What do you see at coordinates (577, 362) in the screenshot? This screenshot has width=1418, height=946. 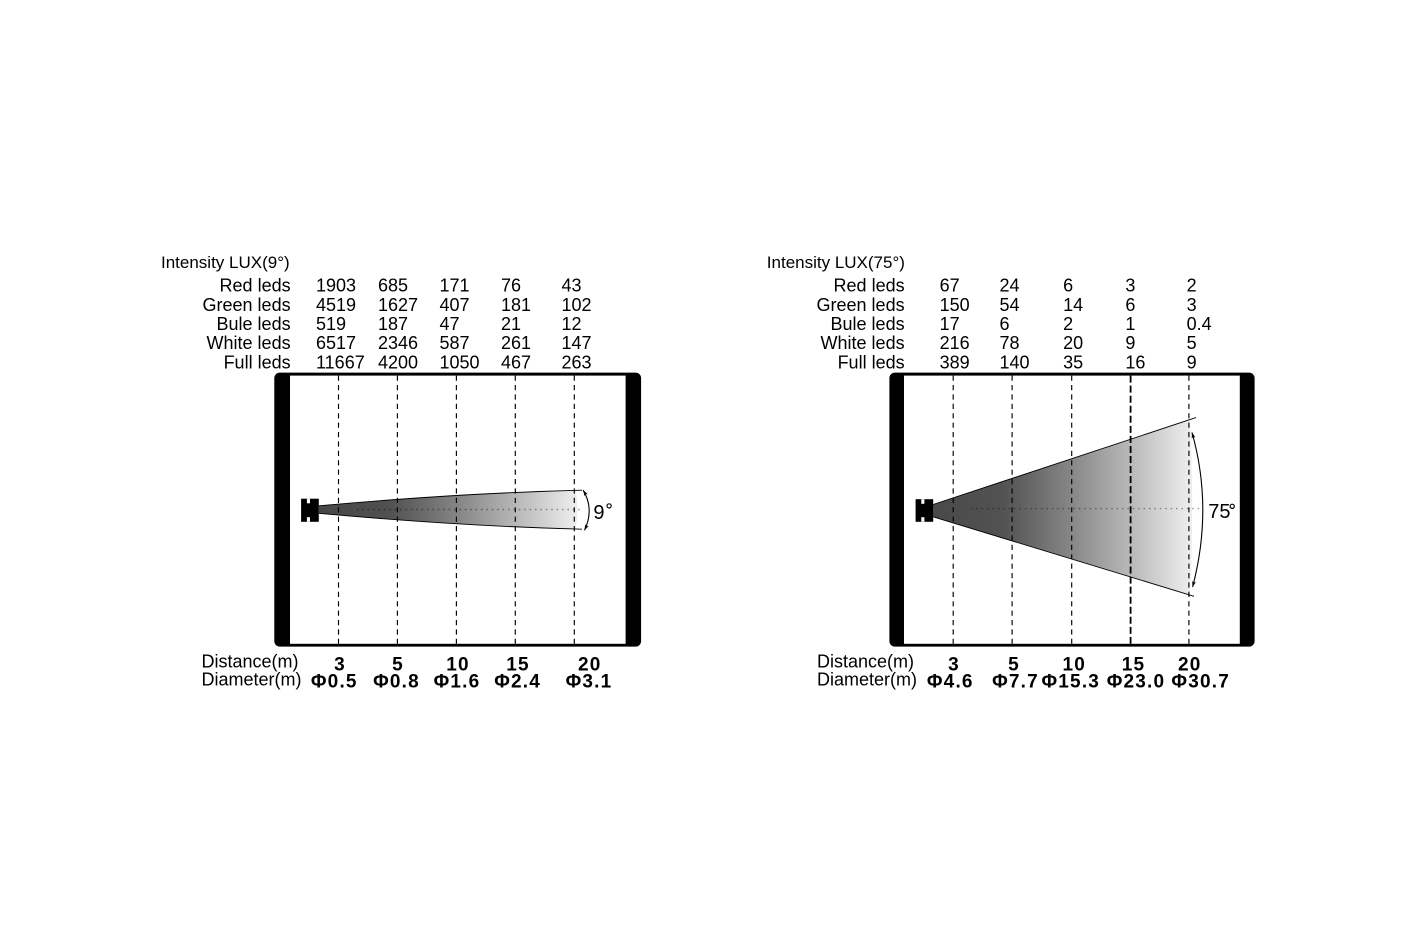 I see `svg-text: 263` at bounding box center [577, 362].